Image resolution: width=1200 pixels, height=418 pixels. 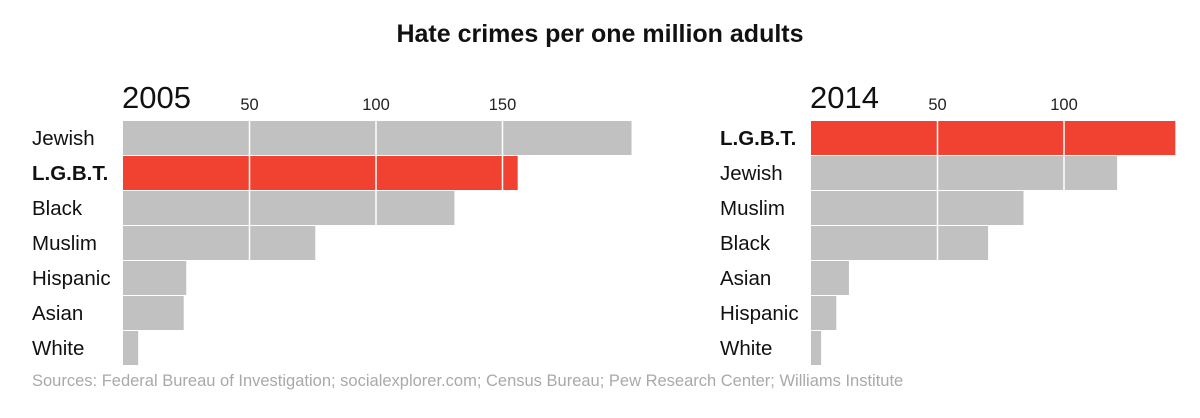 I want to click on bar-2014-muslim, so click(x=917, y=208).